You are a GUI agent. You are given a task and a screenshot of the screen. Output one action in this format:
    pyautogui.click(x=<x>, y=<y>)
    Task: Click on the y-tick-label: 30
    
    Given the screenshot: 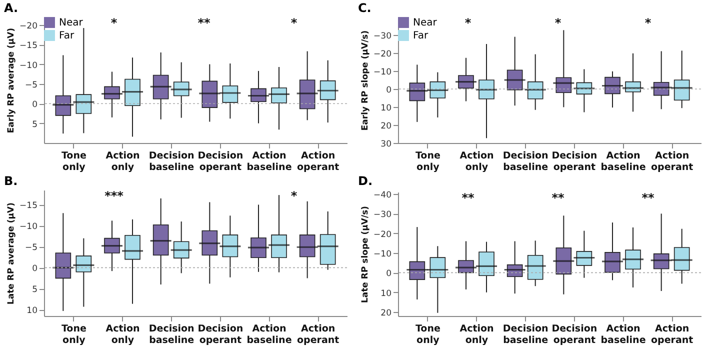 What is the action you would take?
    pyautogui.click(x=386, y=145)
    